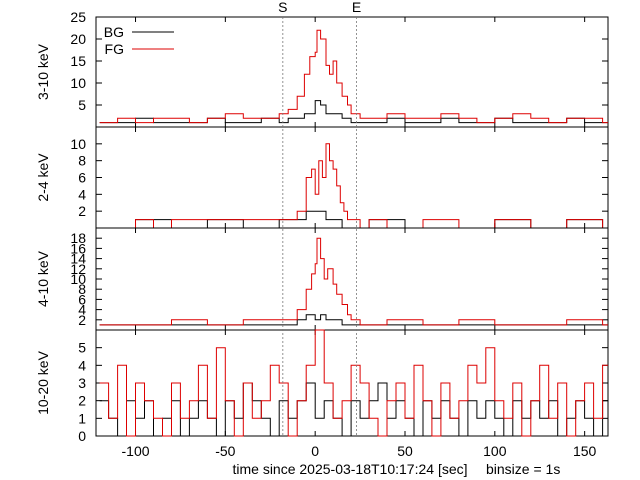 Image resolution: width=640 pixels, height=480 pixels. Describe the element at coordinates (359, 451) in the screenshot. I see `x-axis: -100 -50 0 50 100 150` at that location.